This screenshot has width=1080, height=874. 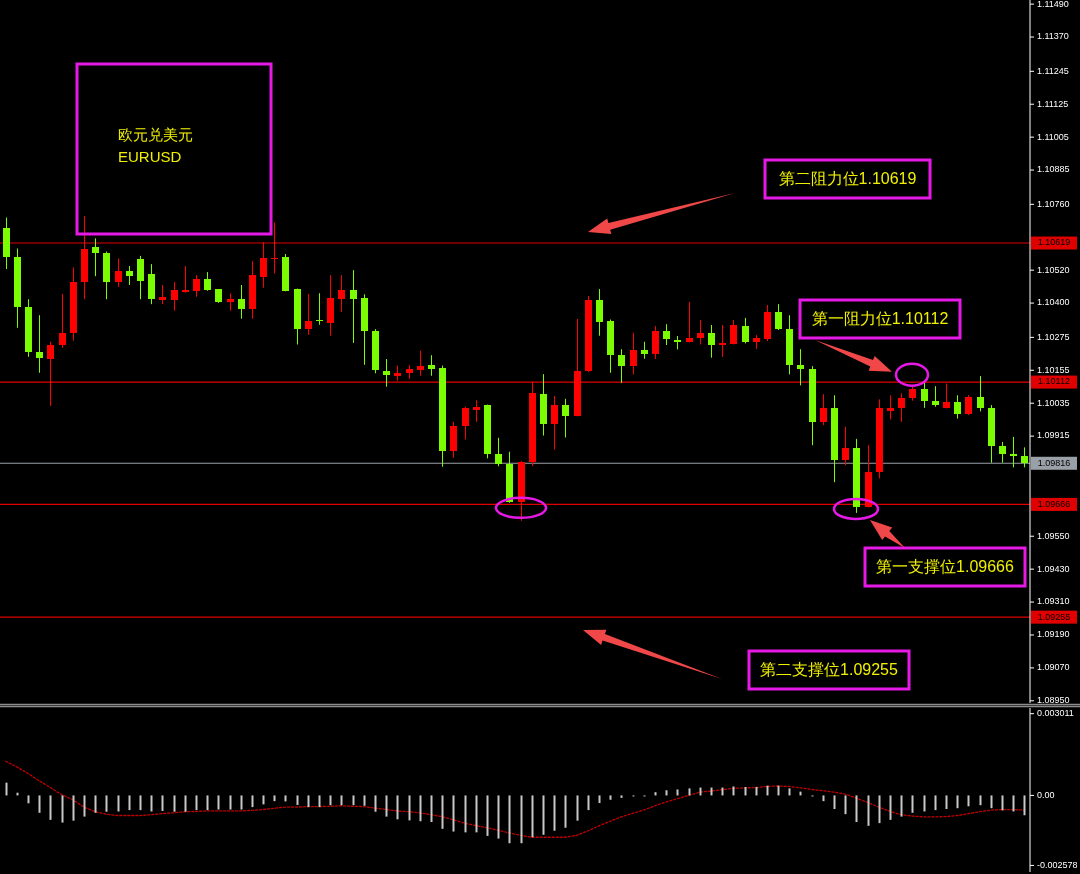 What do you see at coordinates (1057, 864) in the screenshot?
I see `y-tick-label: -0.002578` at bounding box center [1057, 864].